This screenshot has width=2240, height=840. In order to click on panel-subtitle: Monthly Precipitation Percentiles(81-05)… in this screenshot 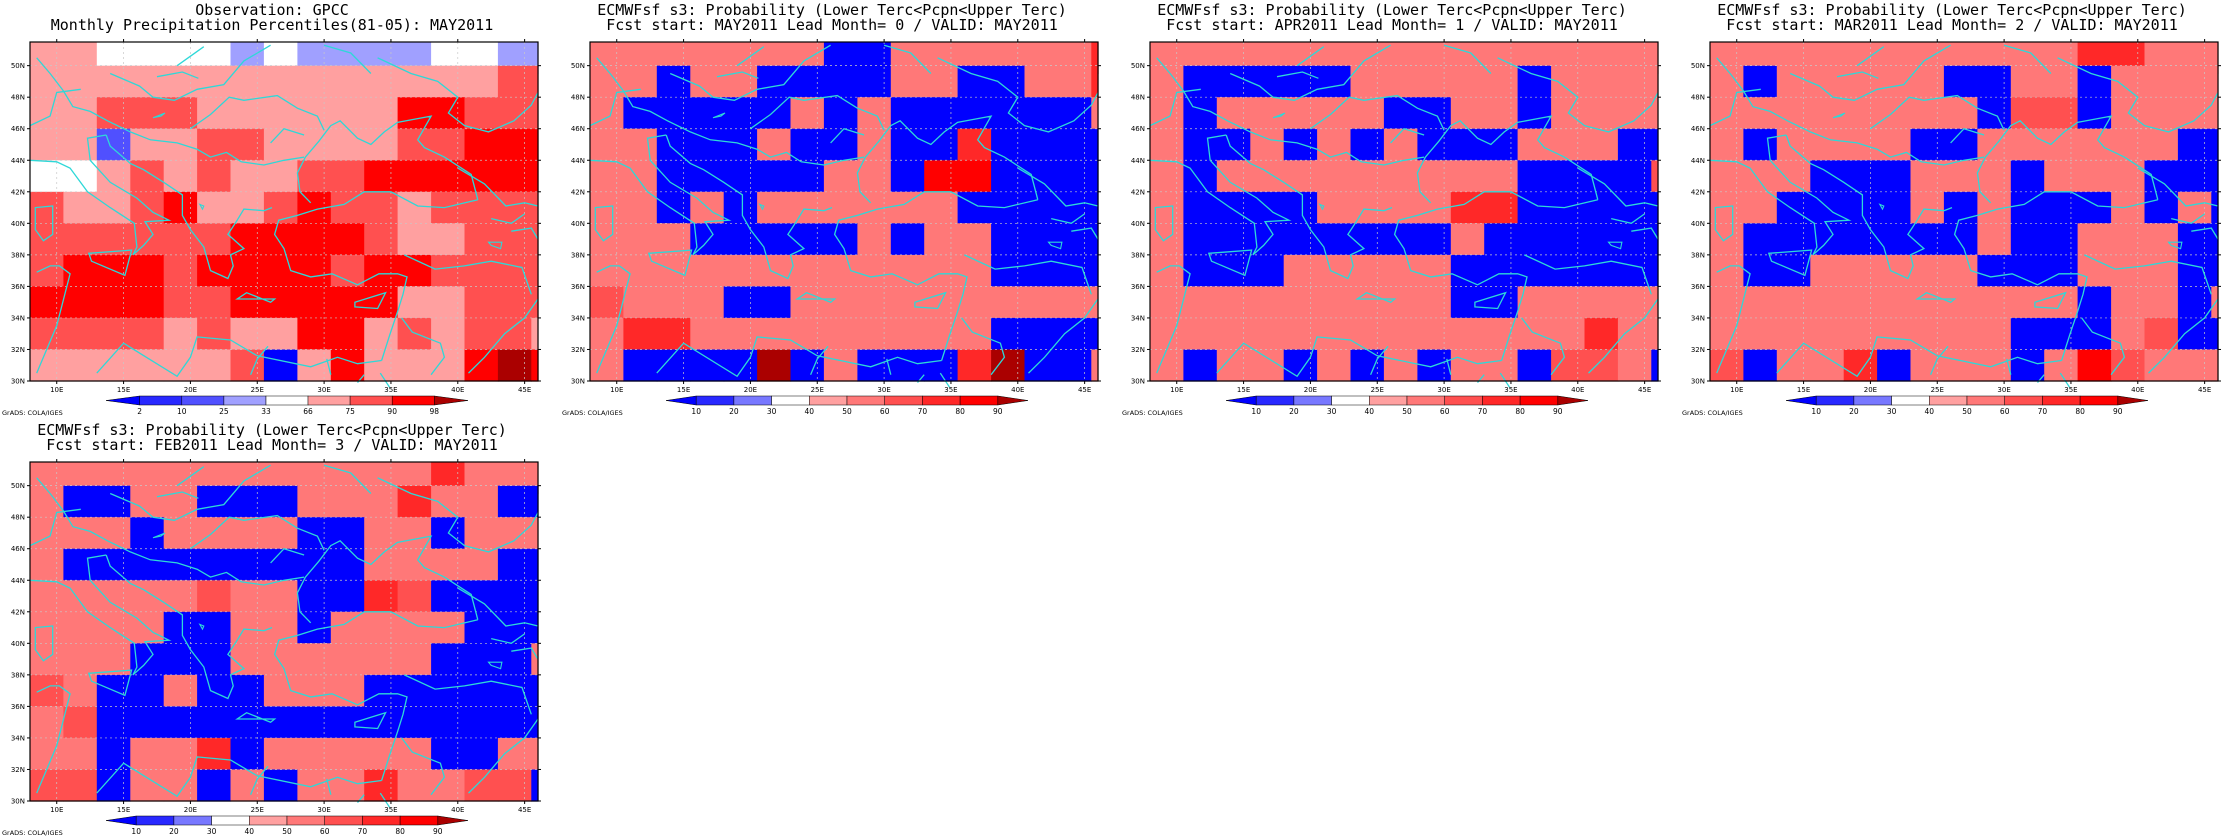, I will do `click(272, 25)`.